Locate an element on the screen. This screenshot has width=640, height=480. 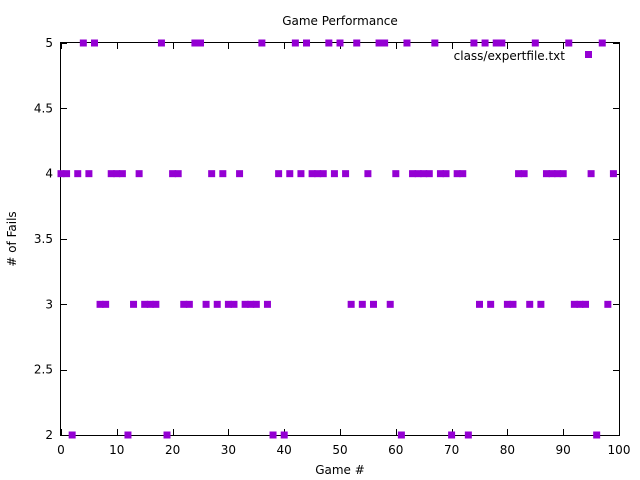
legend: class/expertfile.txt is located at coordinates (523, 56).